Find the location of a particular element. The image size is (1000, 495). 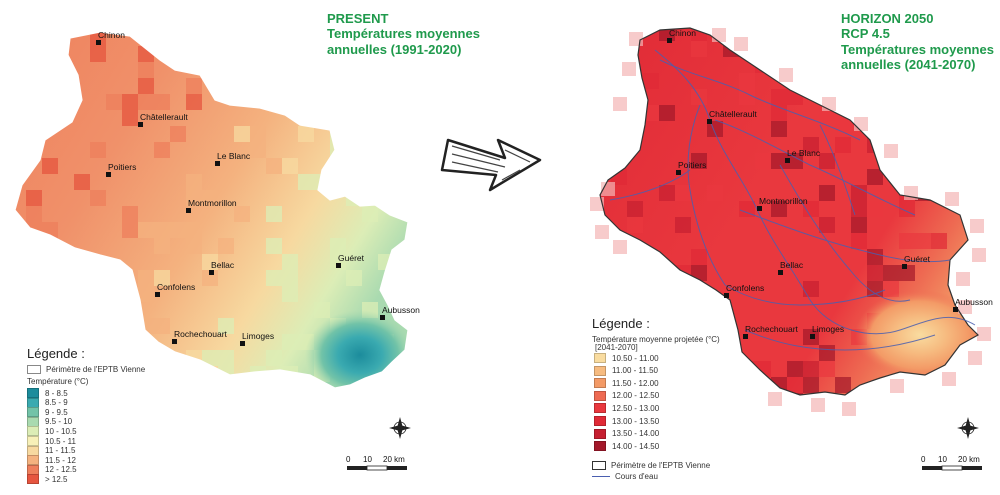

city-label: Le Blanc is located at coordinates (804, 153).